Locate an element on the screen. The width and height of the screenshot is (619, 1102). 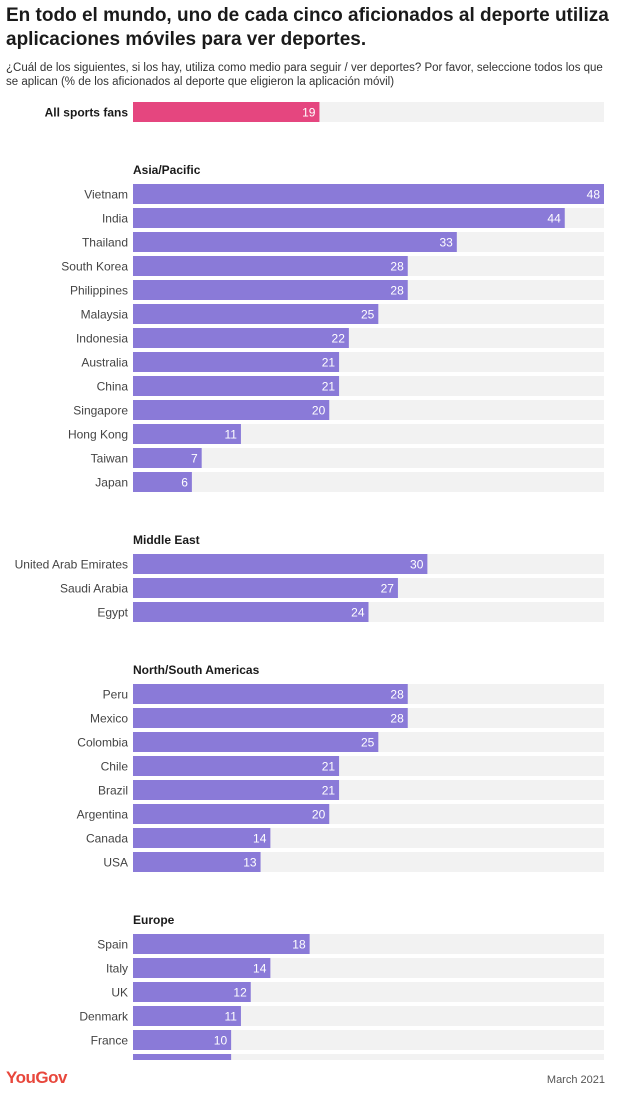
category-label: Hong Kong is located at coordinates (98, 435).